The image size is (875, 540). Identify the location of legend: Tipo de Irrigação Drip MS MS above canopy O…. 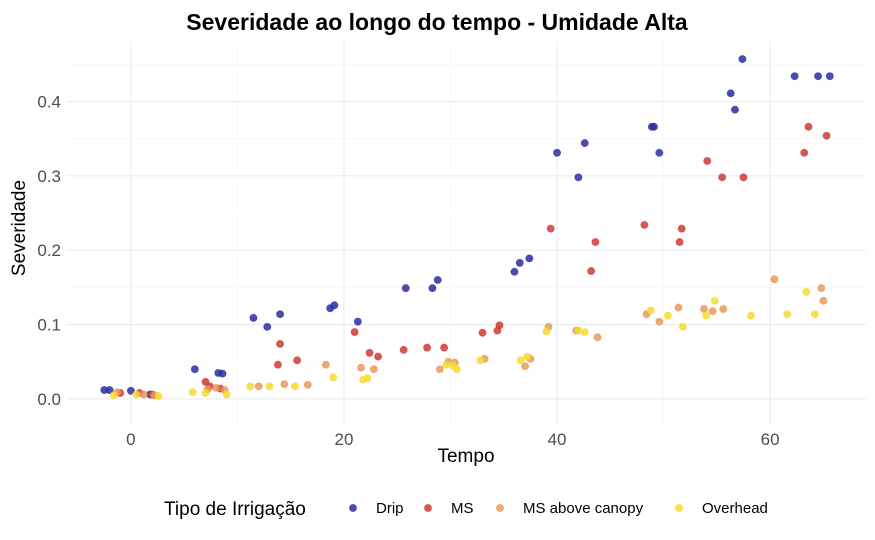
(466, 509).